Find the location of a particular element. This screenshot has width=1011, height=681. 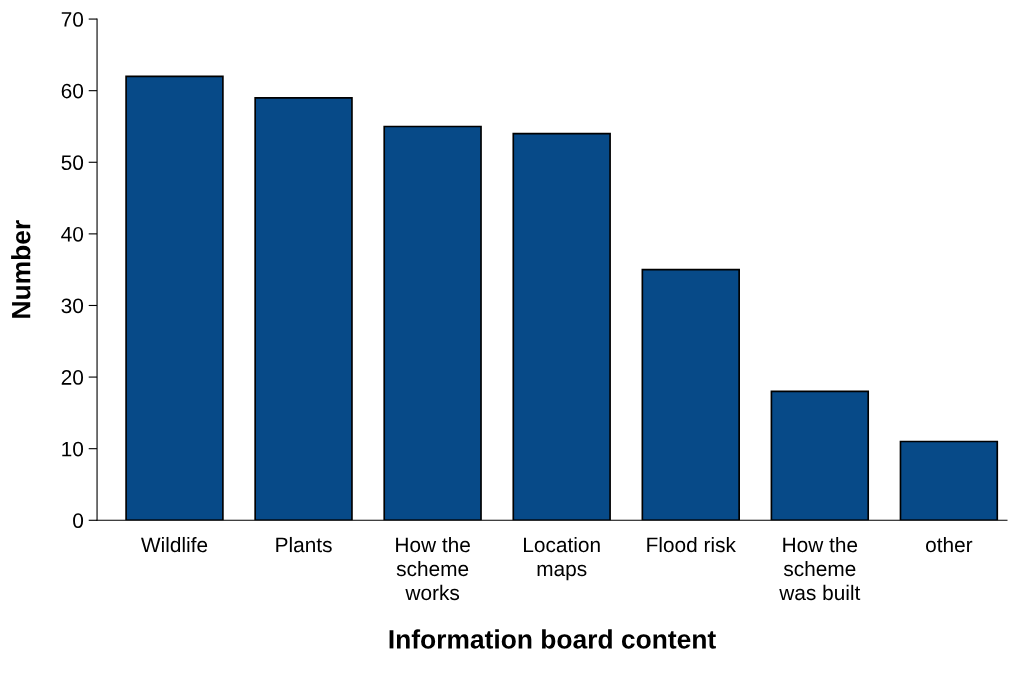

y-tick-label: 70 is located at coordinates (72, 19).